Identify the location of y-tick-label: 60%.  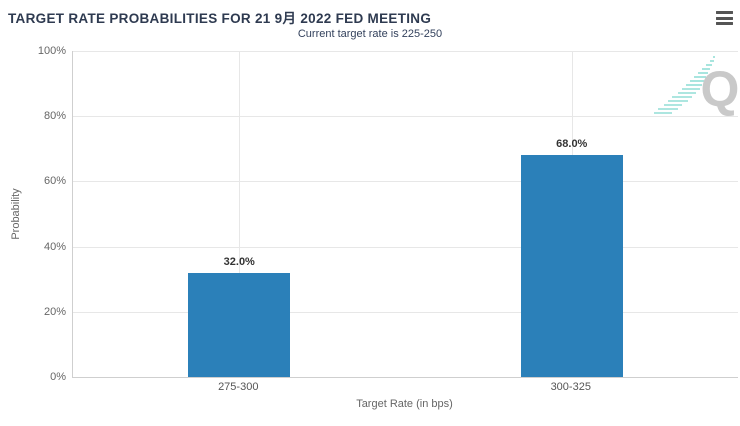
(54, 181).